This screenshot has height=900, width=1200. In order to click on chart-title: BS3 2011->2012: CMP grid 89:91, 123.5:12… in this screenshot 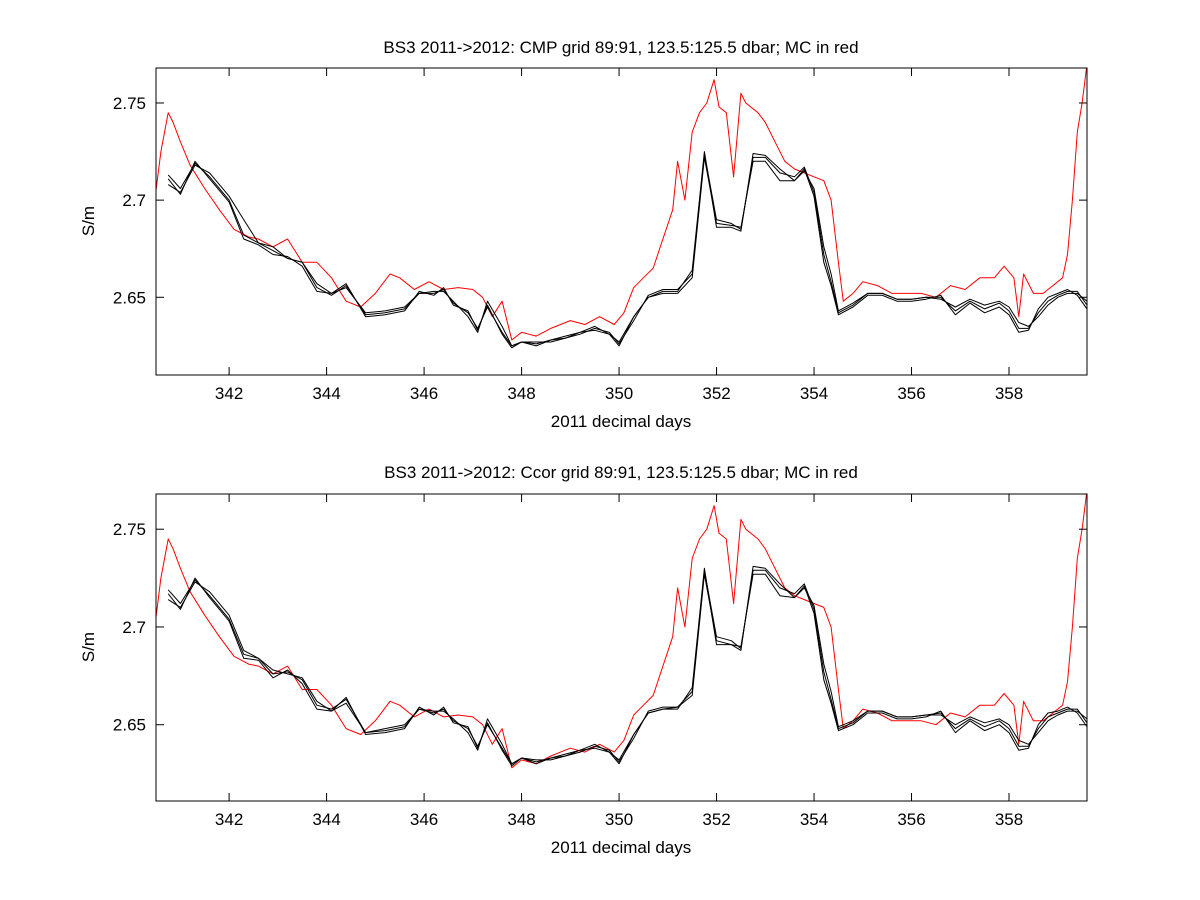, I will do `click(620, 47)`.